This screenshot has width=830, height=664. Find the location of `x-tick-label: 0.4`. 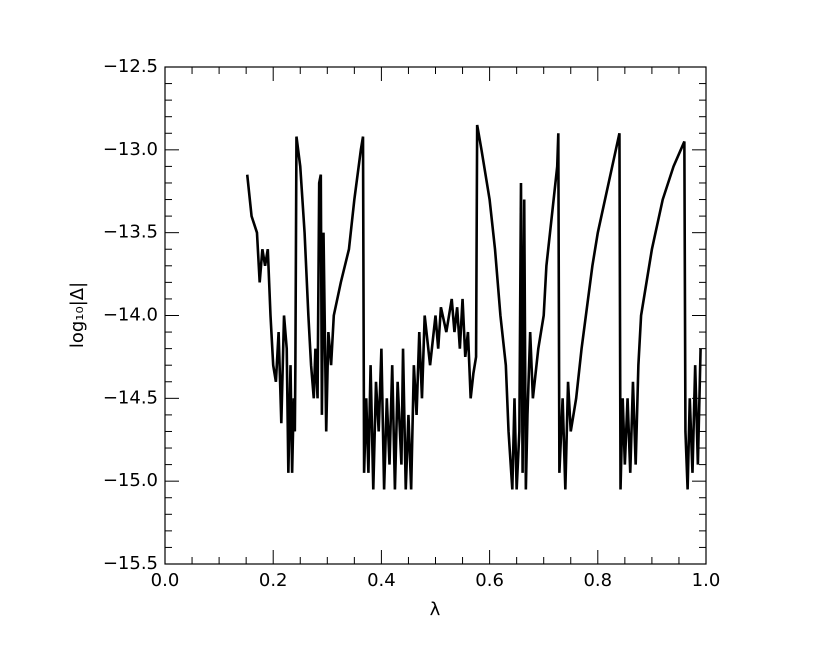

x-tick-label: 0.4 is located at coordinates (381, 580).